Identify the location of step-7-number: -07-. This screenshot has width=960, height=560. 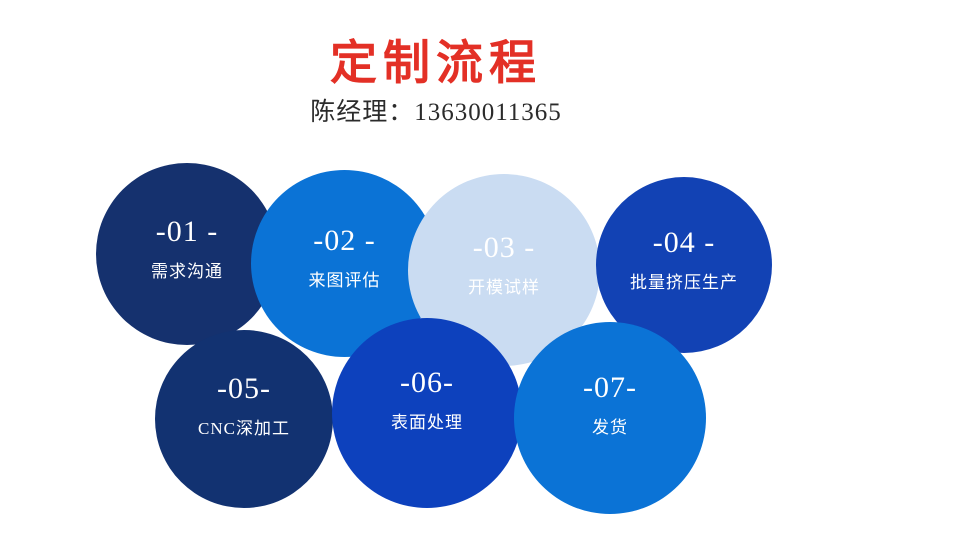
(610, 387).